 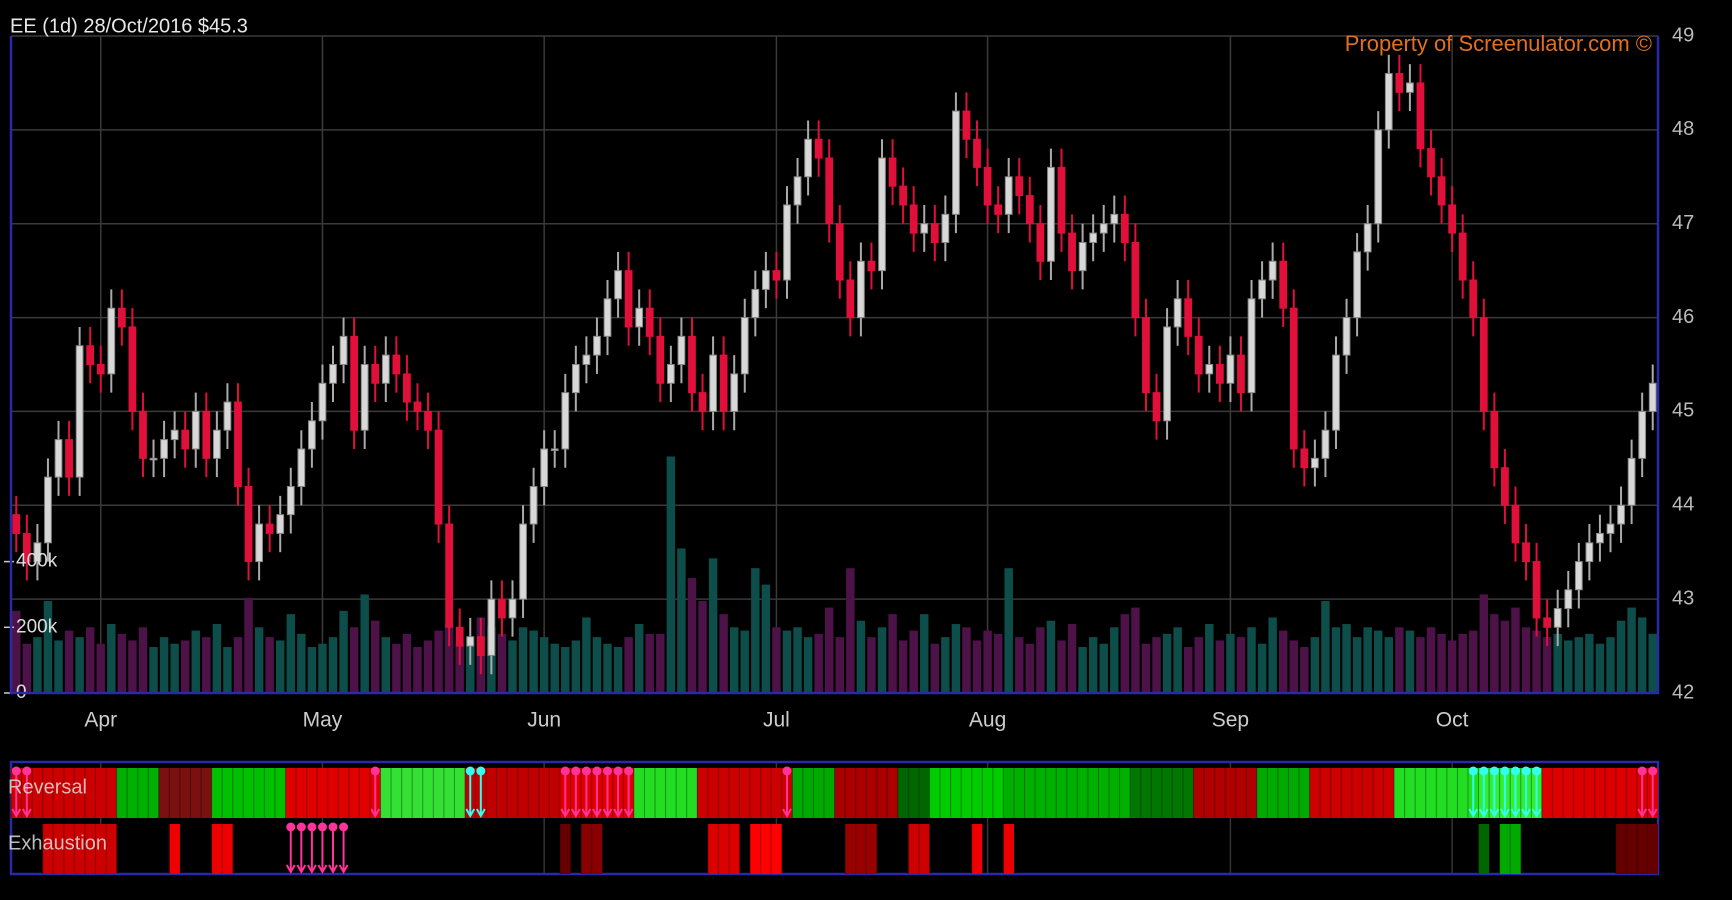 I want to click on x-tick-label: Sep, so click(x=1230, y=720).